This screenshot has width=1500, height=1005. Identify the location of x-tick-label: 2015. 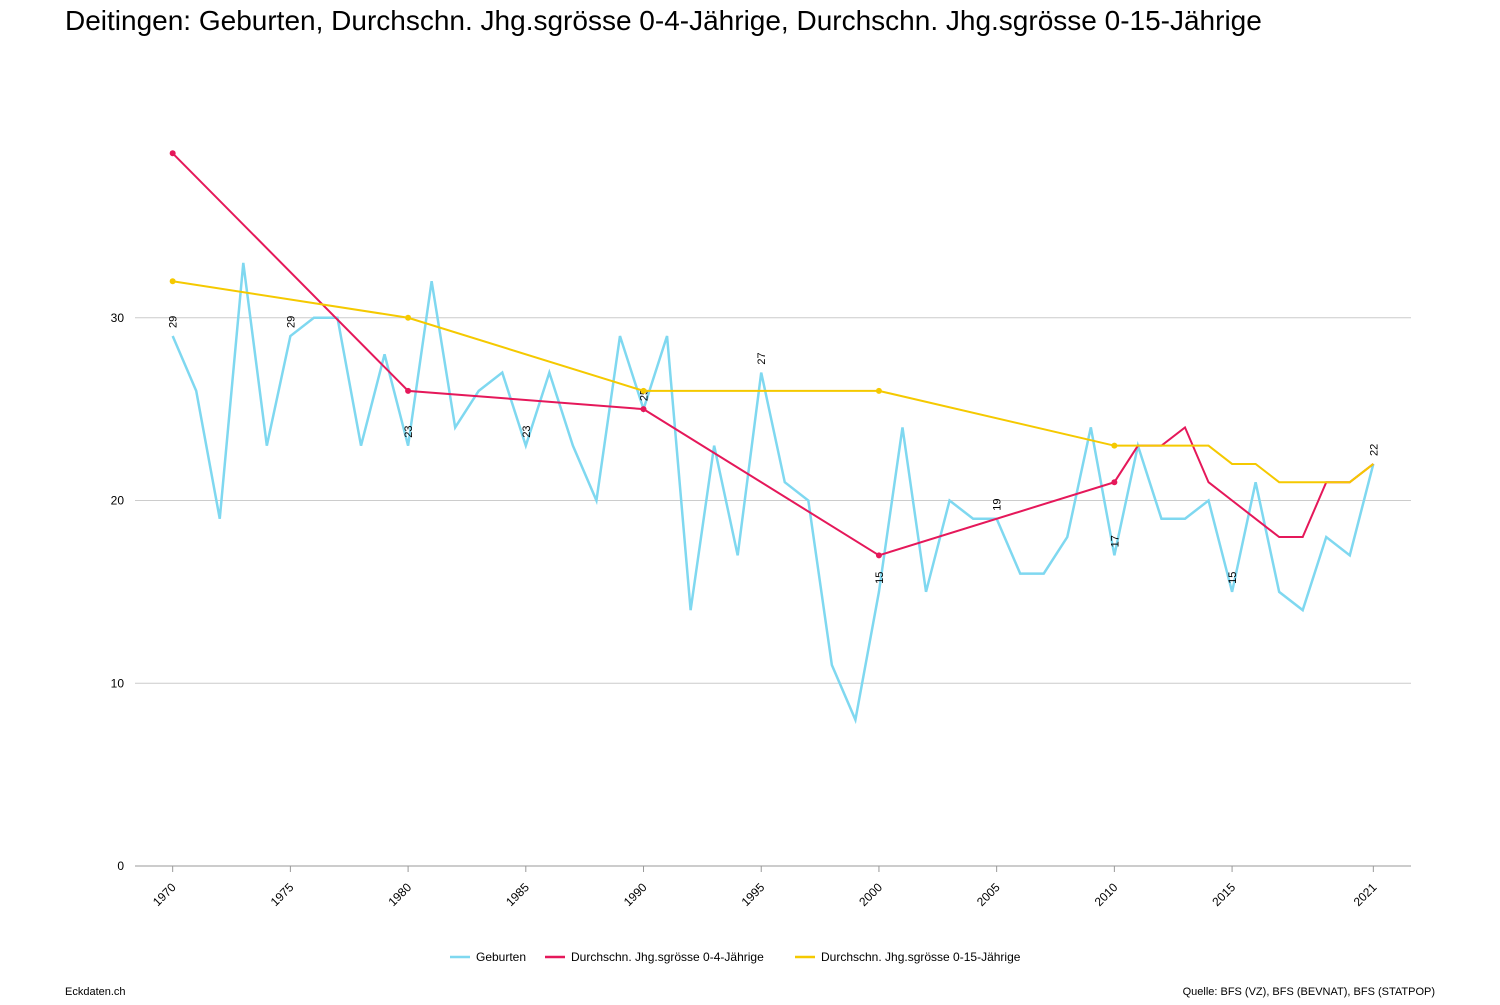
(1223, 894).